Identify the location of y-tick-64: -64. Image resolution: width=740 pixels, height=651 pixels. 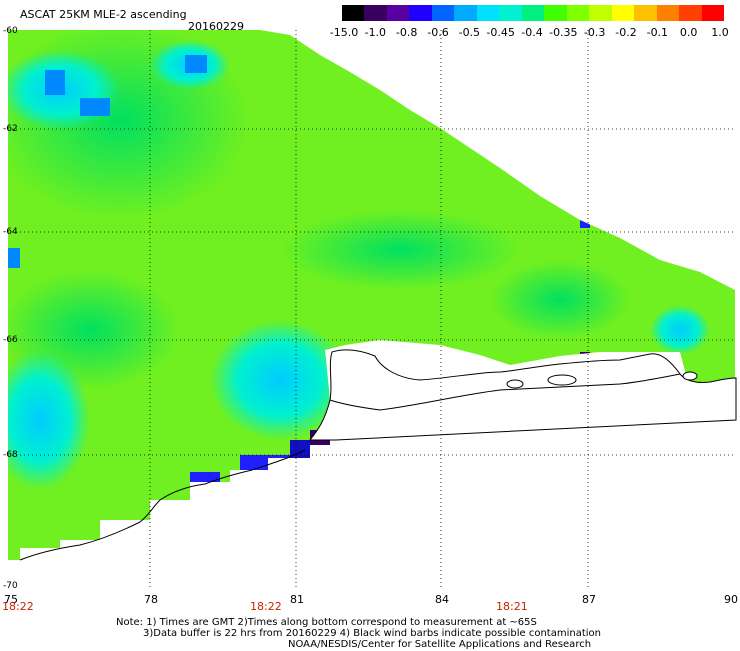
(10, 232).